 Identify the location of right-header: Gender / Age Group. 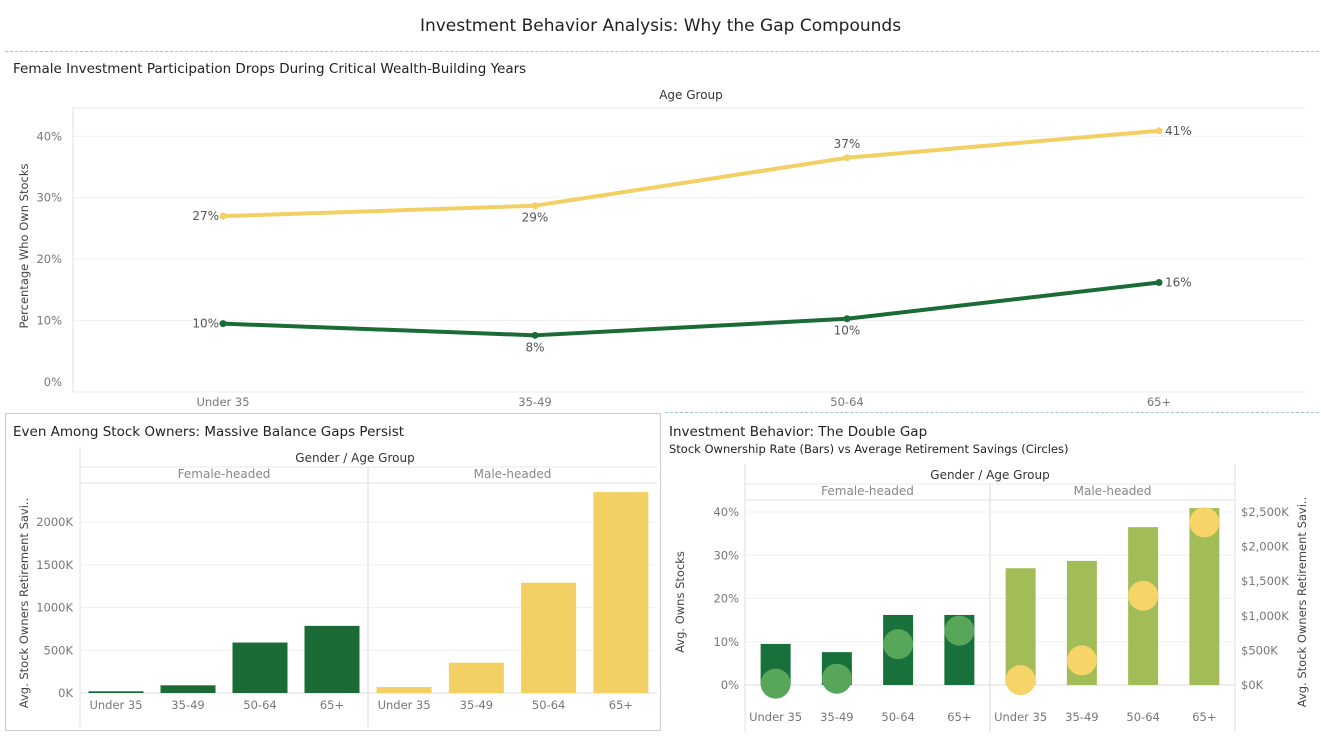
(989, 475).